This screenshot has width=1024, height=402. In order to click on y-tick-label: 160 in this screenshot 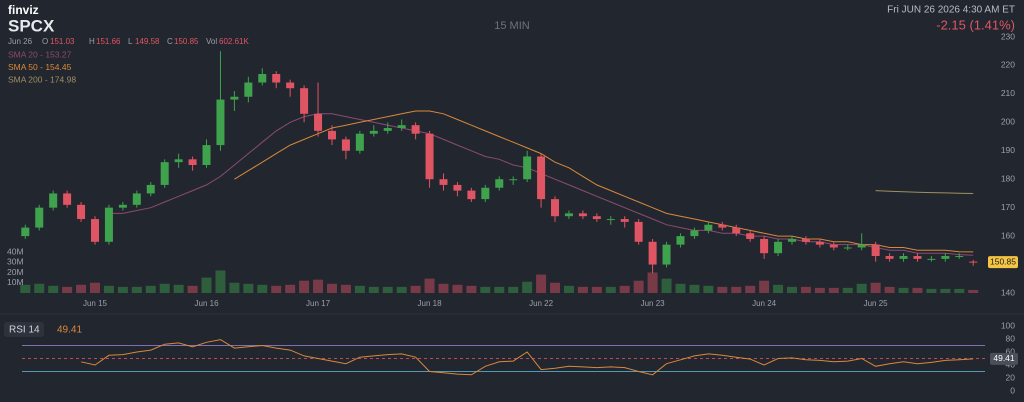, I will do `click(1008, 235)`.